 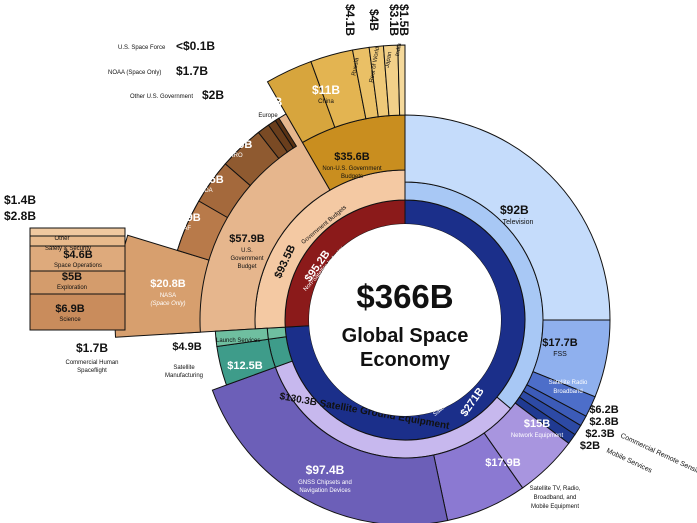 I want to click on label-nasa: NASA, so click(x=168, y=296).